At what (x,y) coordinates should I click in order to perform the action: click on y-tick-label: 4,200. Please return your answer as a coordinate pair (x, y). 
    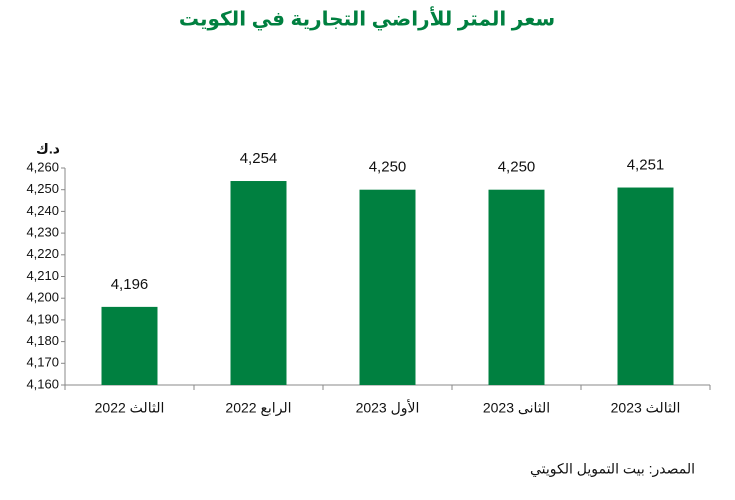
    Looking at the image, I should click on (42, 297).